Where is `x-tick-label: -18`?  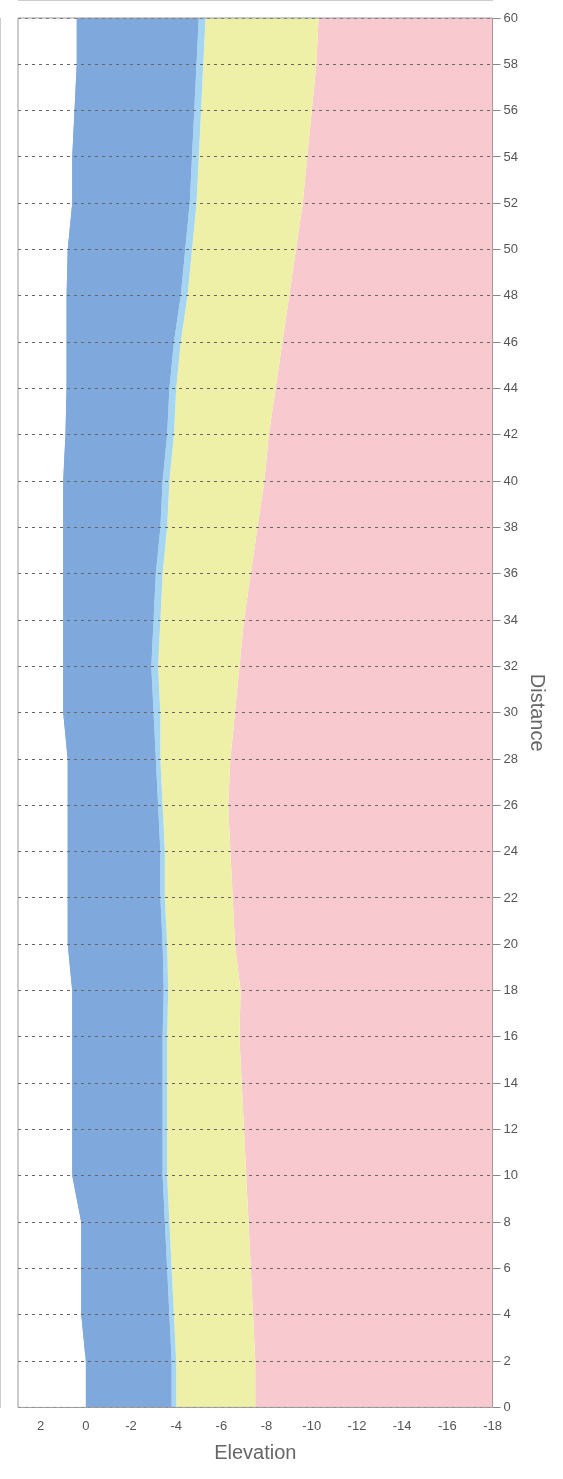 x-tick-label: -18 is located at coordinates (492, 1425).